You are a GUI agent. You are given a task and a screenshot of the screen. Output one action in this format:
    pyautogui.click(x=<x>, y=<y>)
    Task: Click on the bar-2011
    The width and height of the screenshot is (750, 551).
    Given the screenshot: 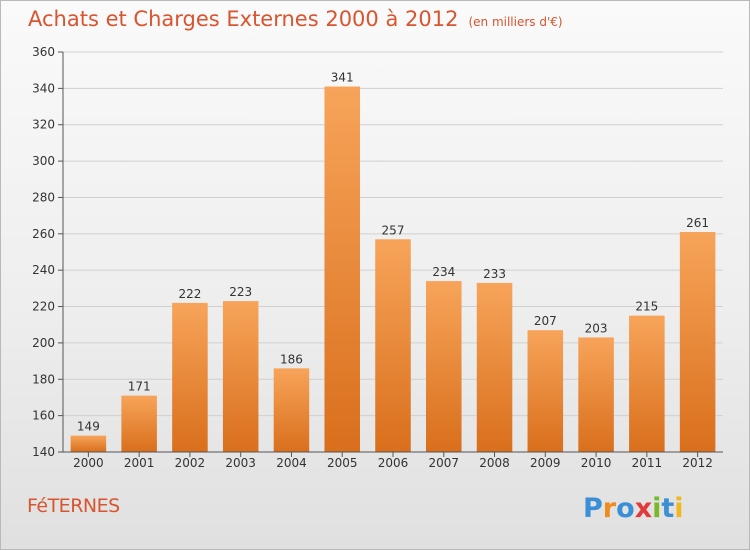 What is the action you would take?
    pyautogui.click(x=647, y=383)
    